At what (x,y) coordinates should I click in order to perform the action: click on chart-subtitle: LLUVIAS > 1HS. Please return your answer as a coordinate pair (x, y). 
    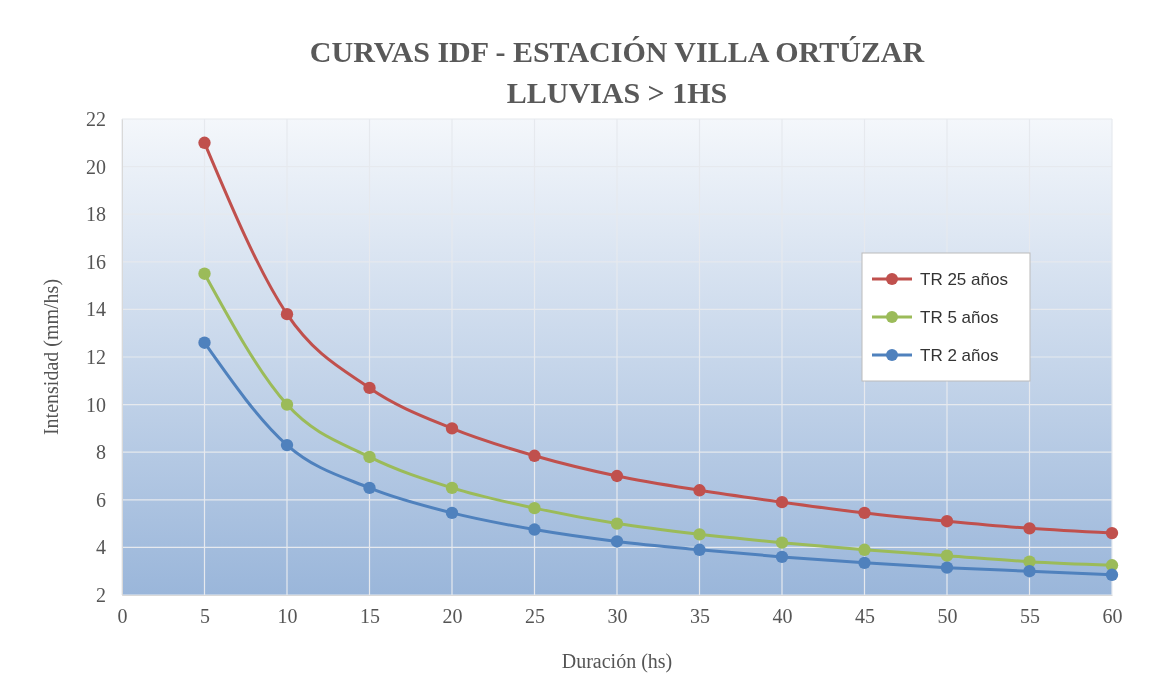
    Looking at the image, I should click on (617, 92).